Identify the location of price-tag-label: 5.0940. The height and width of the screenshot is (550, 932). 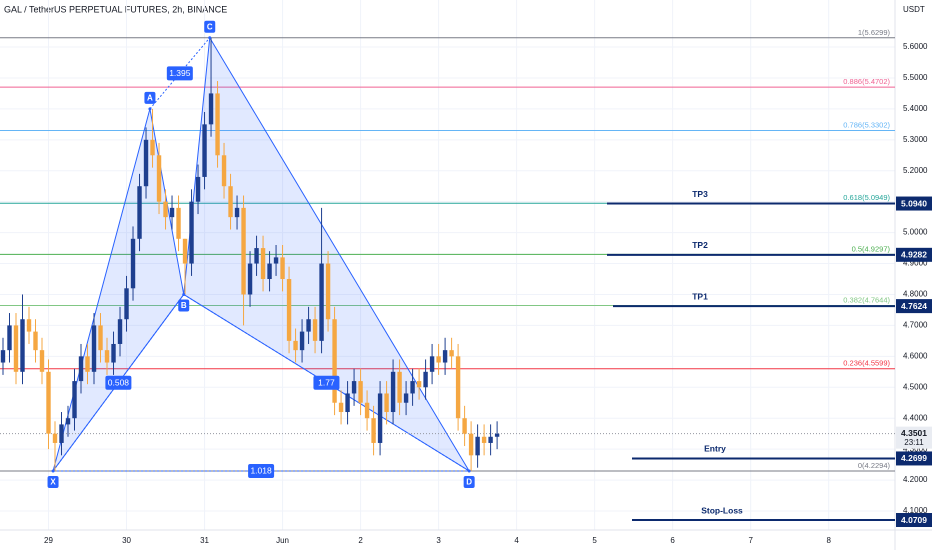
(914, 203).